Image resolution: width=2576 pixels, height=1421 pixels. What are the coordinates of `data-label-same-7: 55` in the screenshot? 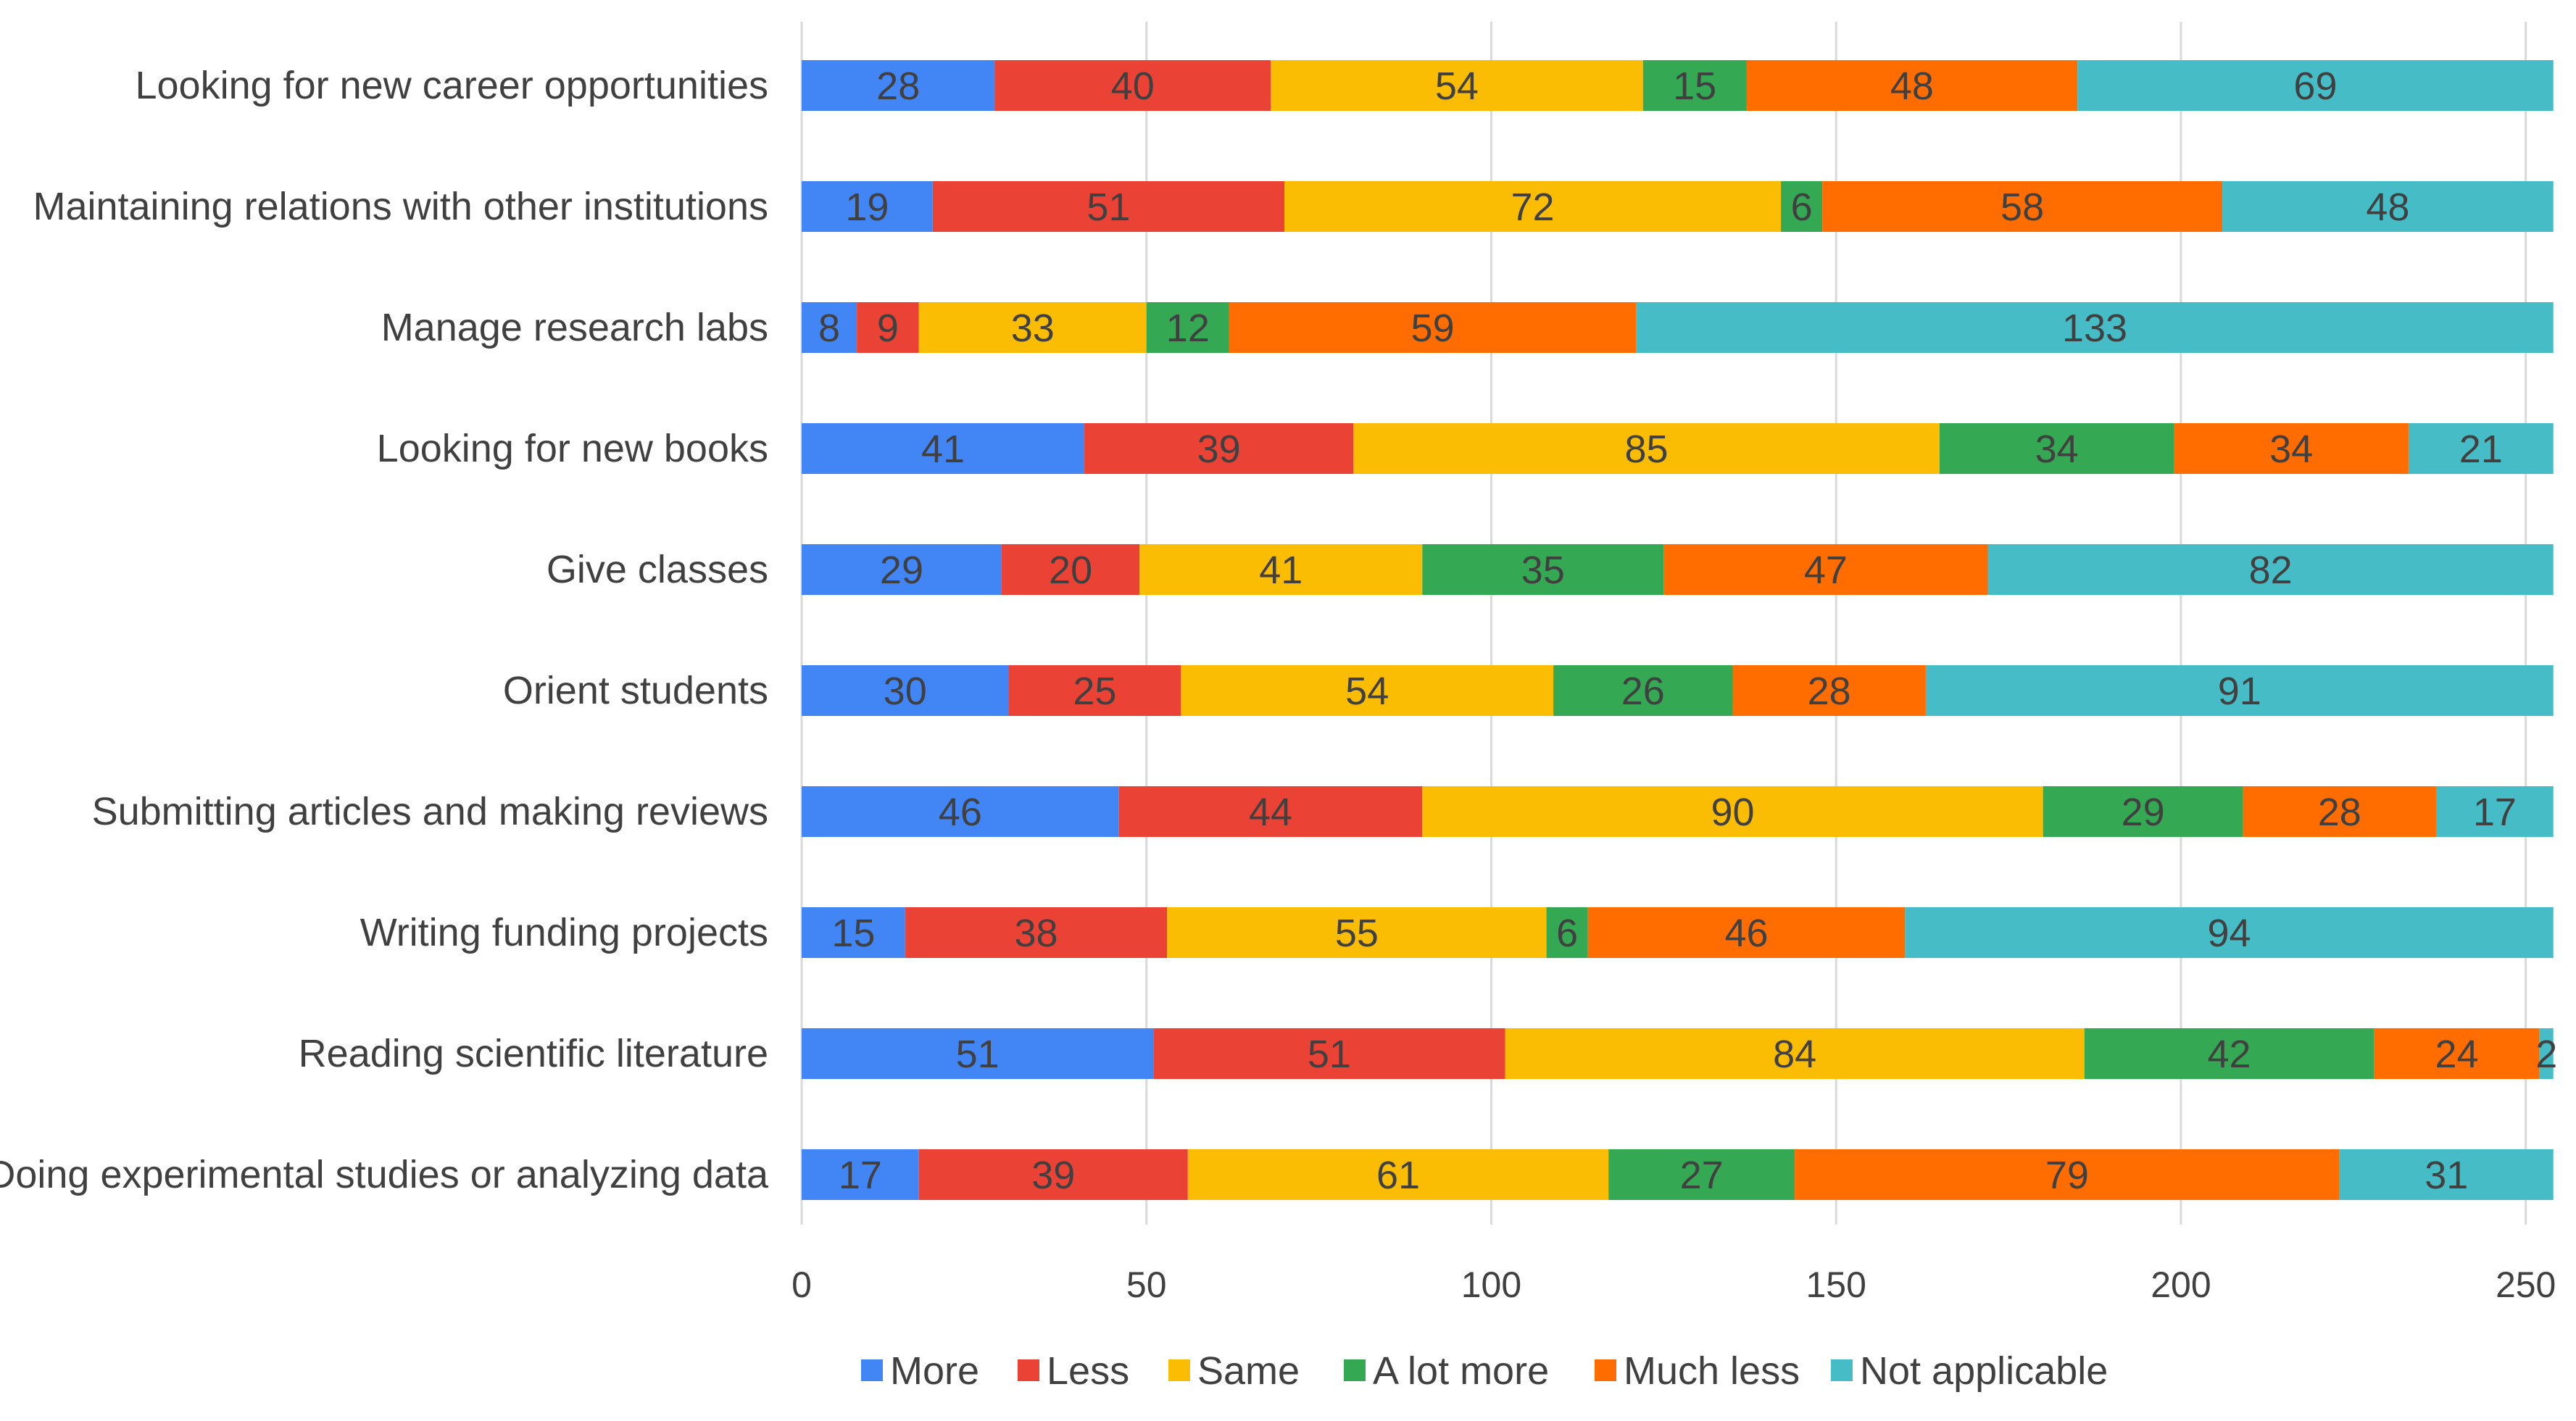 It's located at (1357, 933).